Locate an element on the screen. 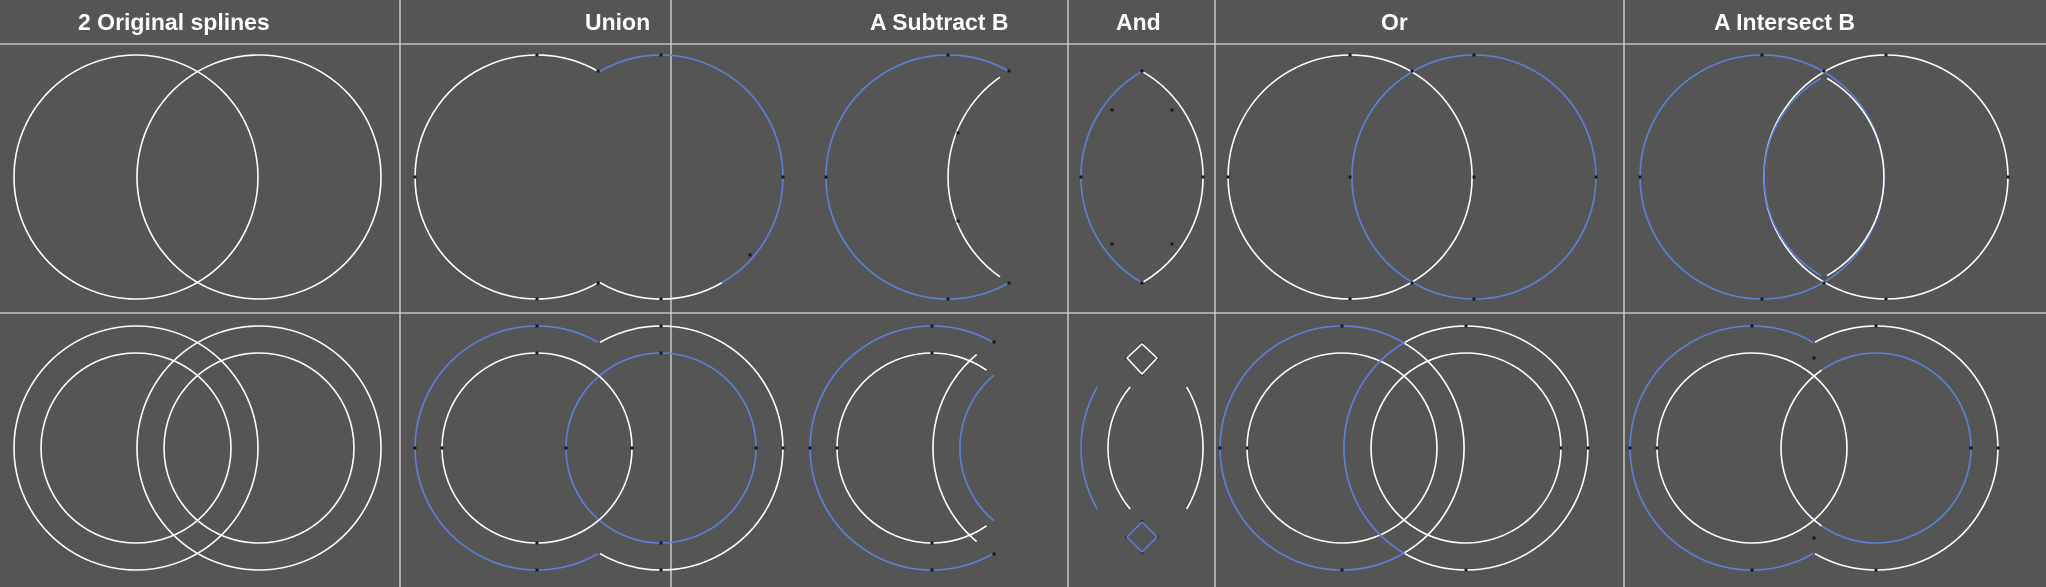  header-and: And is located at coordinates (1138, 22).